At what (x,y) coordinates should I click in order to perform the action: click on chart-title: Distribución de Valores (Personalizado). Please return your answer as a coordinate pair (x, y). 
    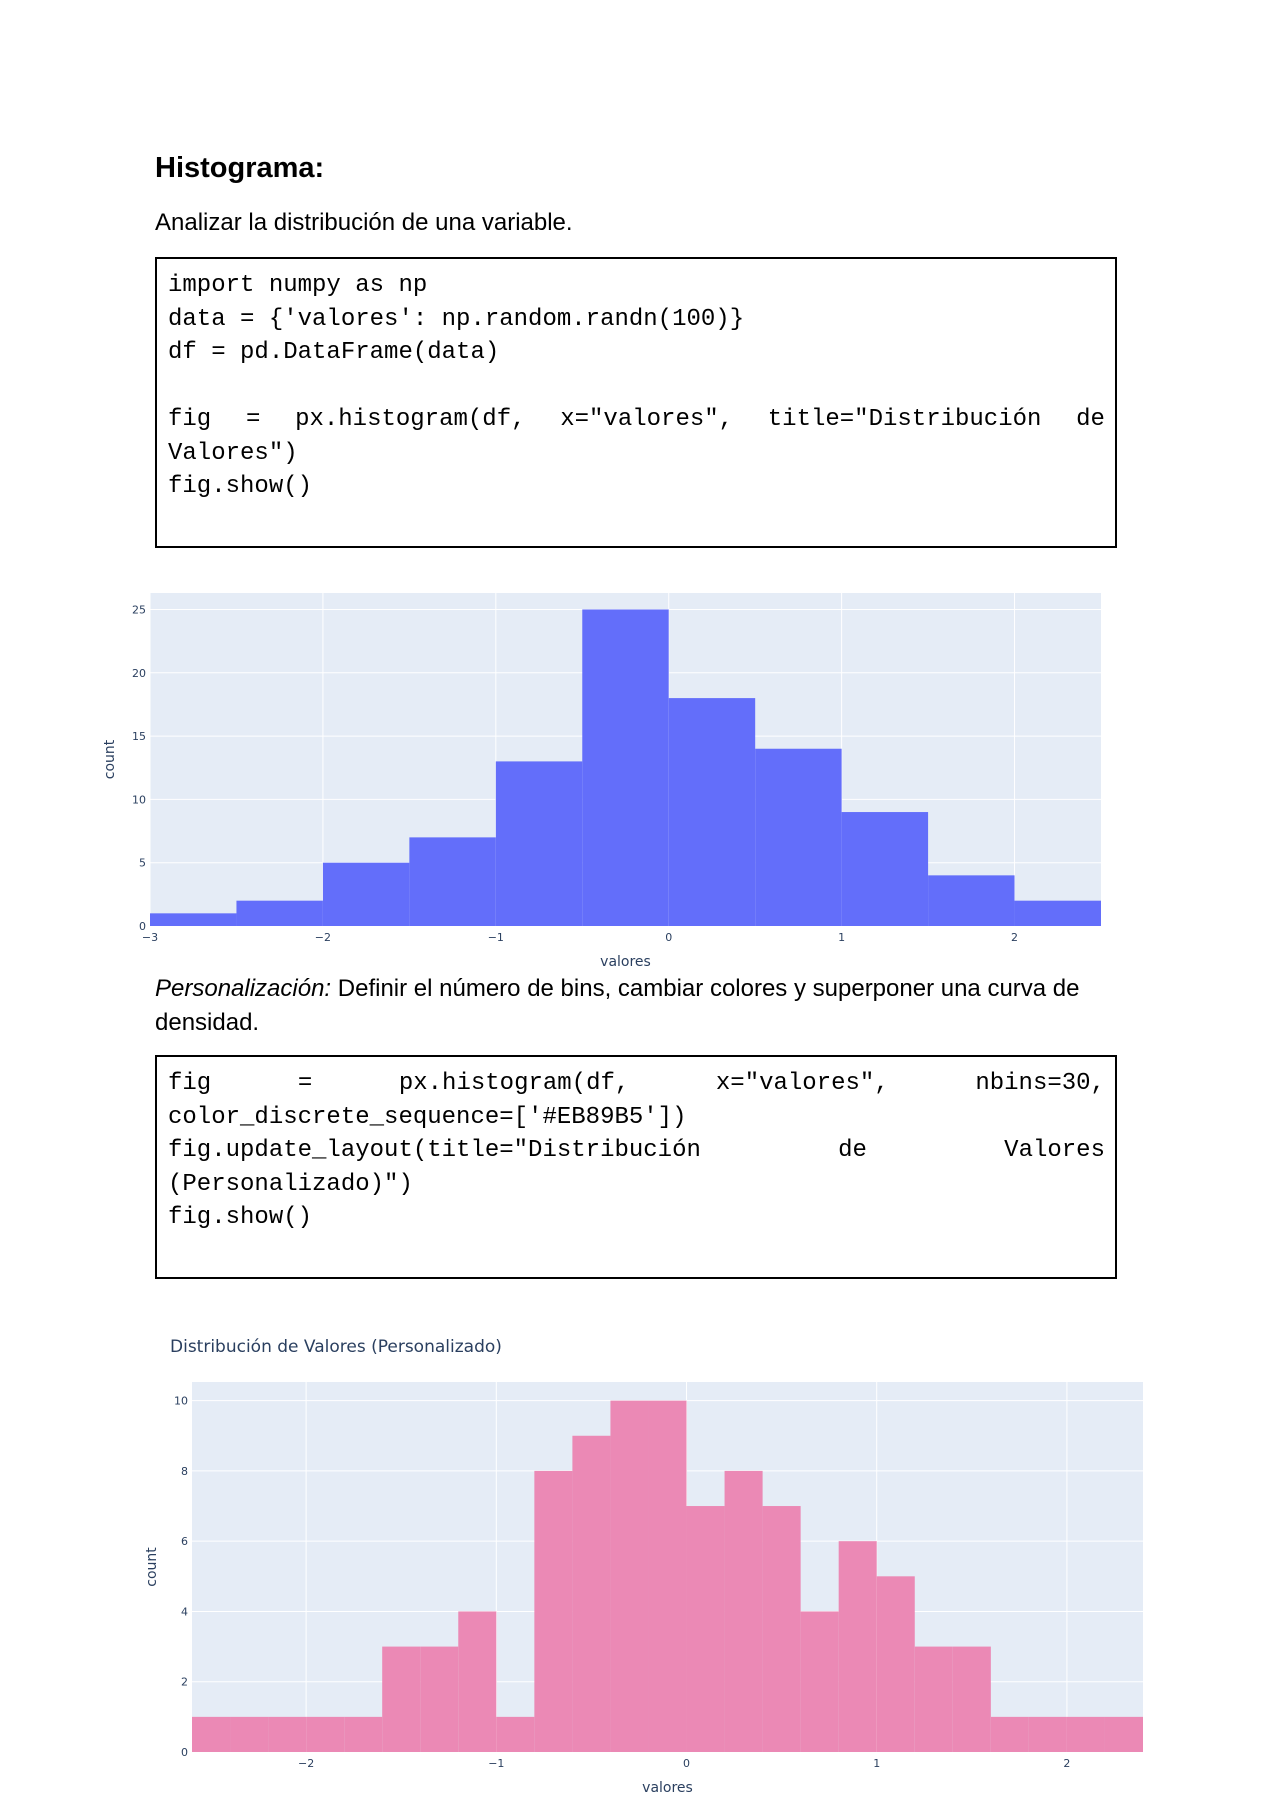
    Looking at the image, I should click on (336, 1347).